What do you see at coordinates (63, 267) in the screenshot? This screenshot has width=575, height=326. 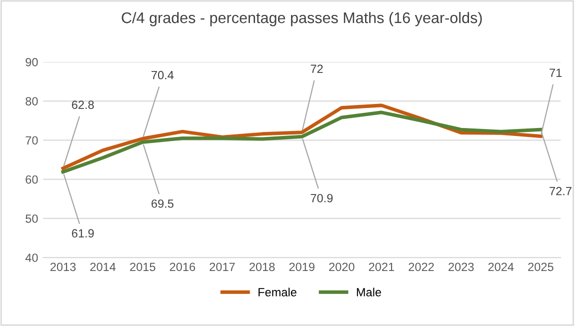 I see `x-tick-label: 2013` at bounding box center [63, 267].